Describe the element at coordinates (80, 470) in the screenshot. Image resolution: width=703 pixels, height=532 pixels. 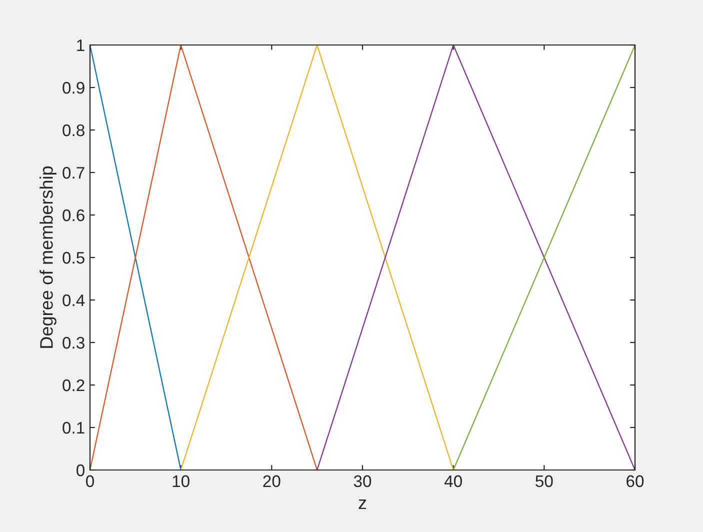
I see `y-tick-label: 0` at that location.